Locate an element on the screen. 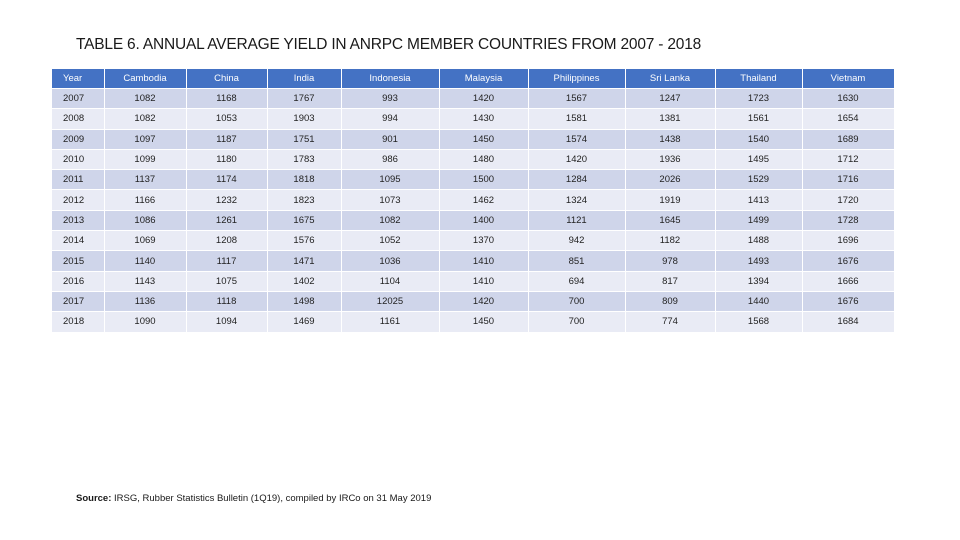 The width and height of the screenshot is (960, 540). yield-cell: 1069 is located at coordinates (145, 240).